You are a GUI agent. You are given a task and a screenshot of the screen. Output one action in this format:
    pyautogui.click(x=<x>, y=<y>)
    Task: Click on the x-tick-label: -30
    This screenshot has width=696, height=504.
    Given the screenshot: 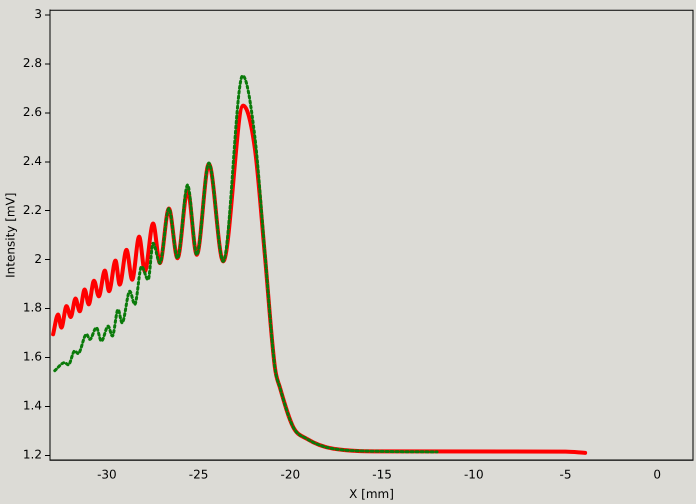 What is the action you would take?
    pyautogui.click(x=107, y=475)
    